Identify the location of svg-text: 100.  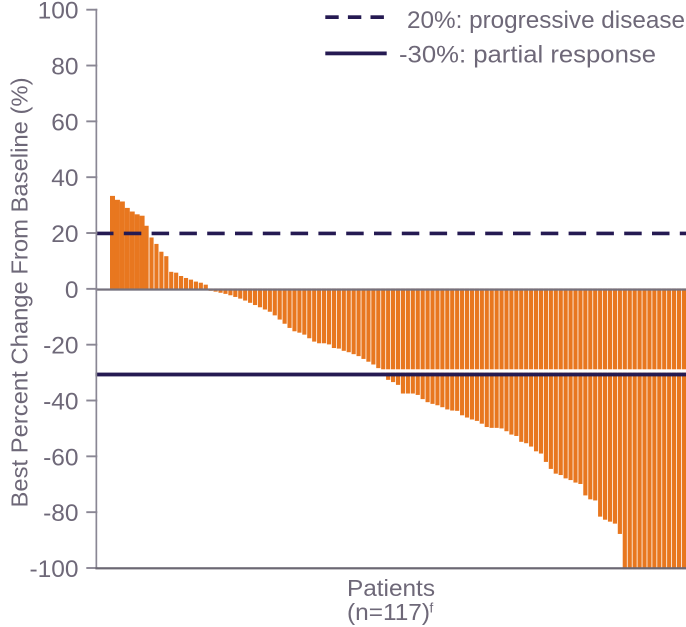
(58, 12).